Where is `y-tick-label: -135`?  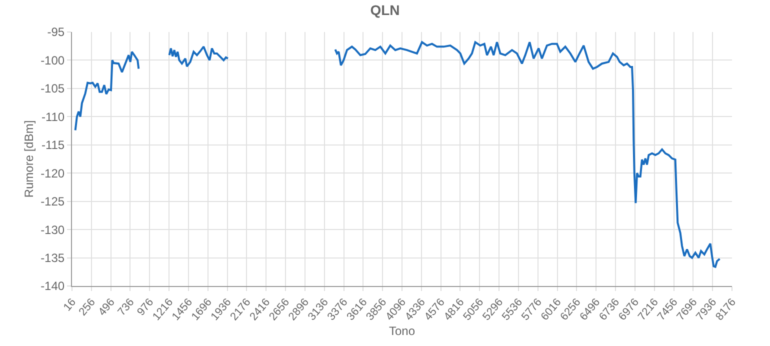
y-tick-label: -135 is located at coordinates (52, 257).